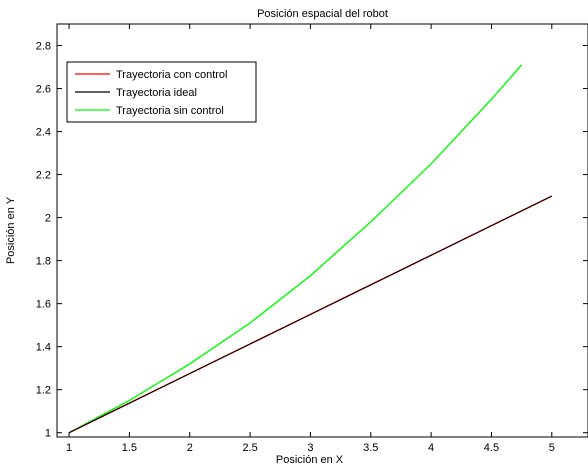  Describe the element at coordinates (43, 90) in the screenshot. I see `y-tick-label: 2.6` at that location.